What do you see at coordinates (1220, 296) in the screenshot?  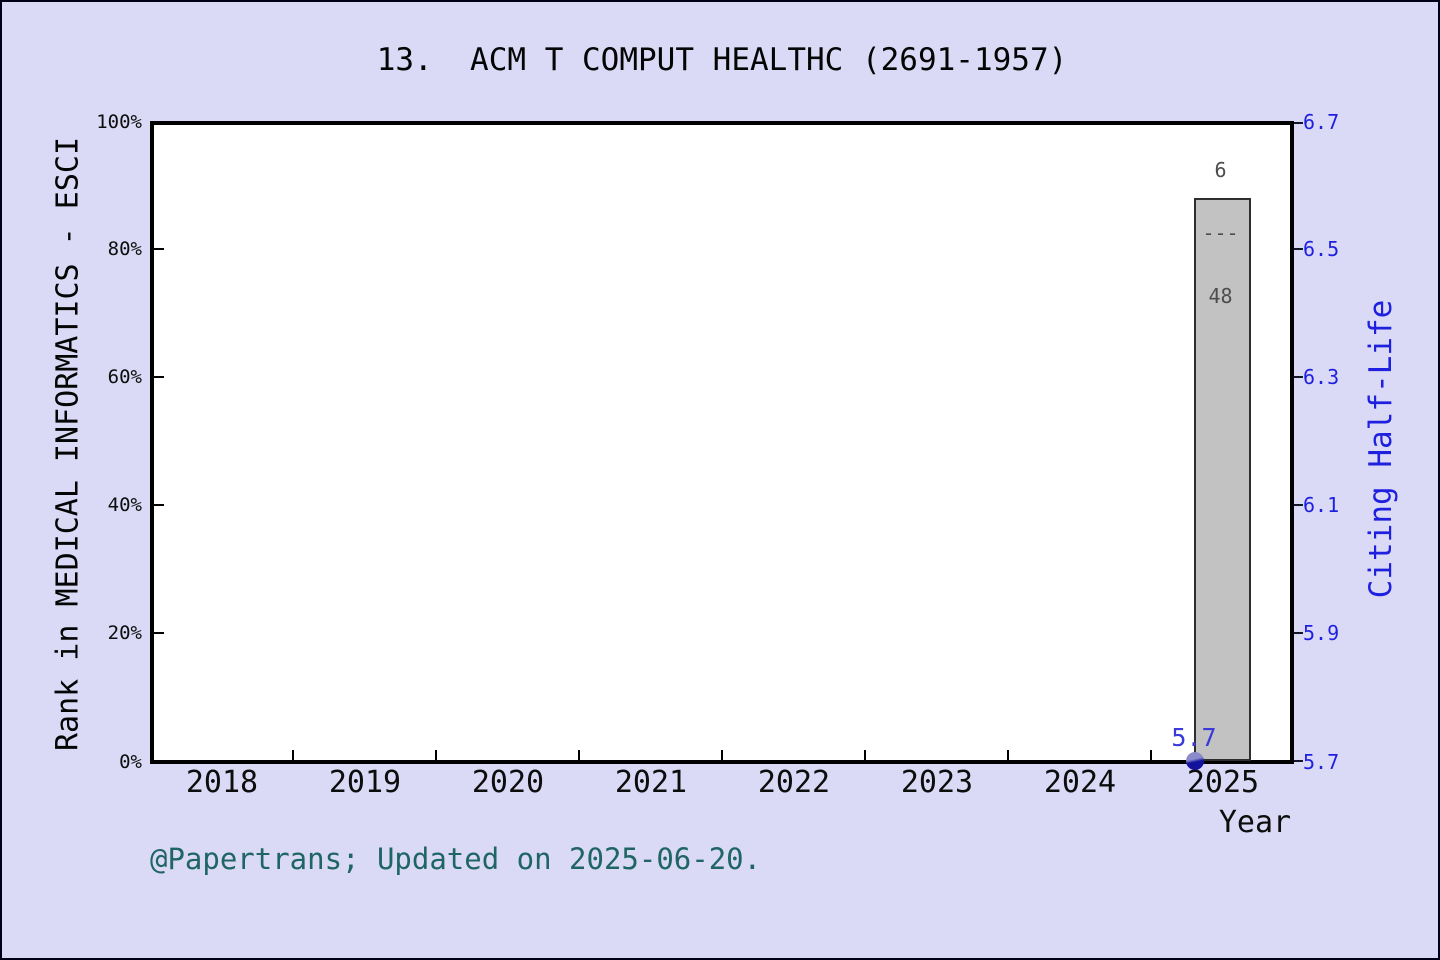 I see `rank-denominator: 48` at bounding box center [1220, 296].